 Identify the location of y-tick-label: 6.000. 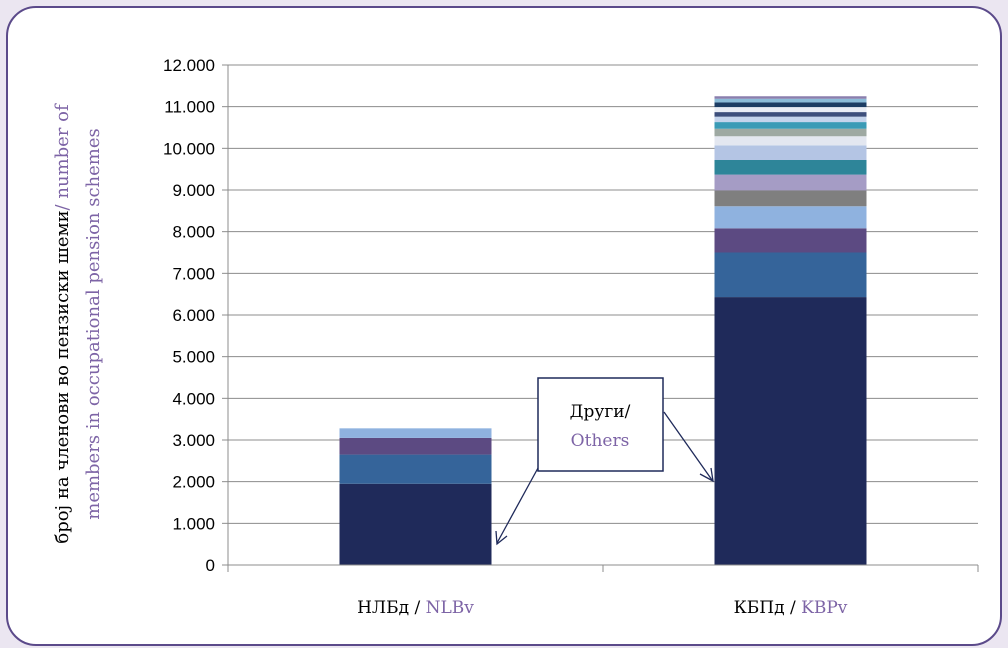
(193, 315).